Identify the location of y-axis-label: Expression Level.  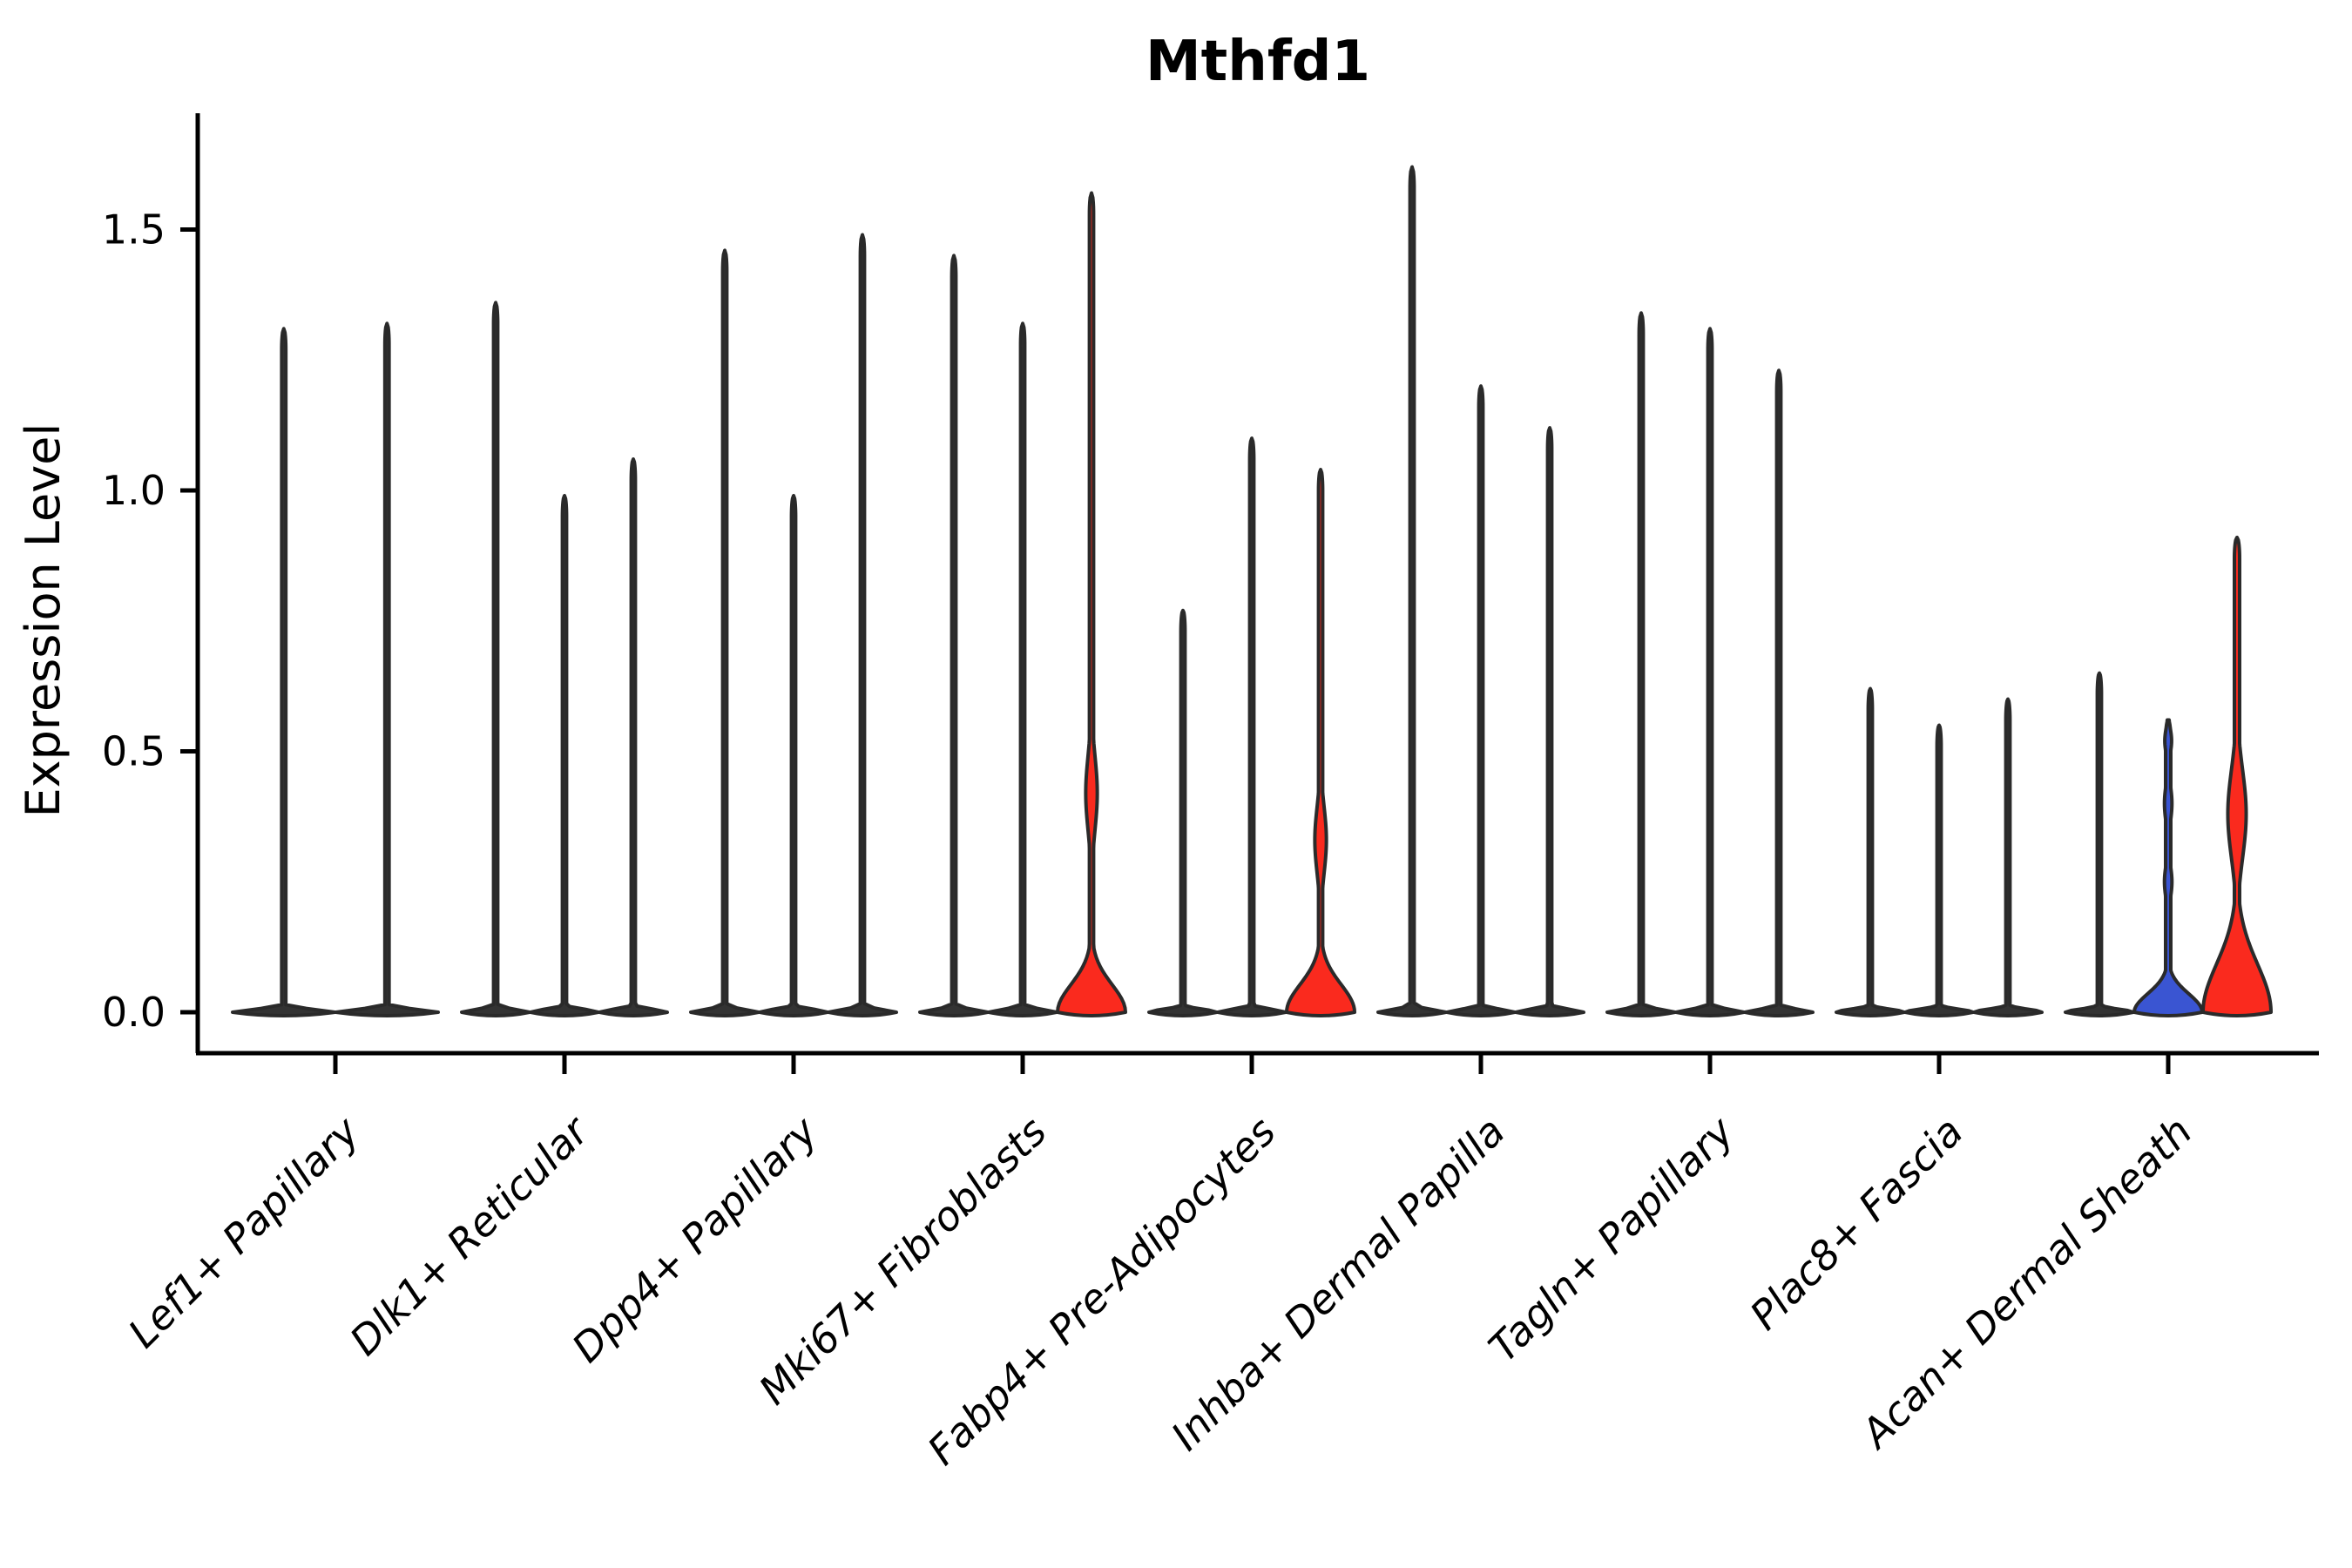
(44, 620).